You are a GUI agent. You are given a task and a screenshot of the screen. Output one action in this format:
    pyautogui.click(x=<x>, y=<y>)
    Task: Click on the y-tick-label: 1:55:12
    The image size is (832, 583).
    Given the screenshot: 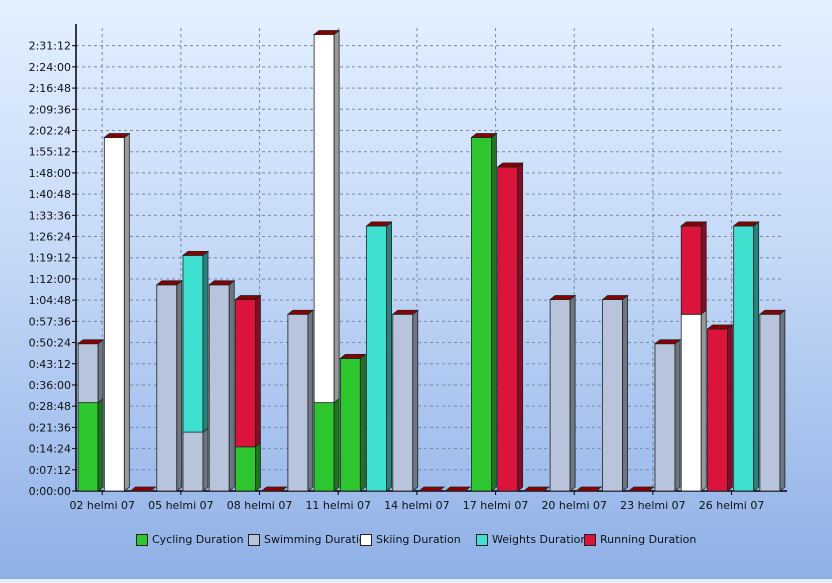 What is the action you would take?
    pyautogui.click(x=50, y=152)
    